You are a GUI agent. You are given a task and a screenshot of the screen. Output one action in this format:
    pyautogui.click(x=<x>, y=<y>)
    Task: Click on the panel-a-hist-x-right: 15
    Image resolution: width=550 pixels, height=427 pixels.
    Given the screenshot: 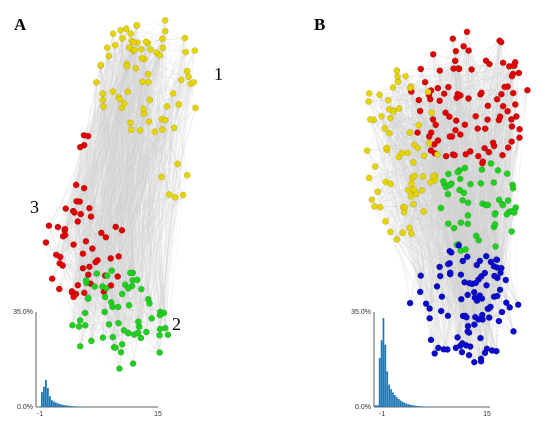 What is the action you would take?
    pyautogui.click(x=158, y=414)
    